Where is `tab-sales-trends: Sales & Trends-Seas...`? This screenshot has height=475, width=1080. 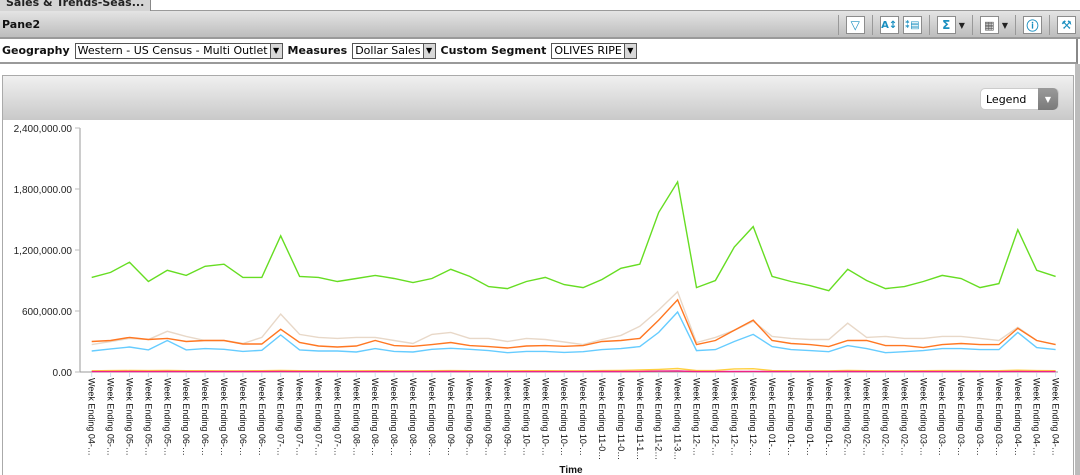 tab-sales-trends: Sales & Trends-Seas... is located at coordinates (76, 5).